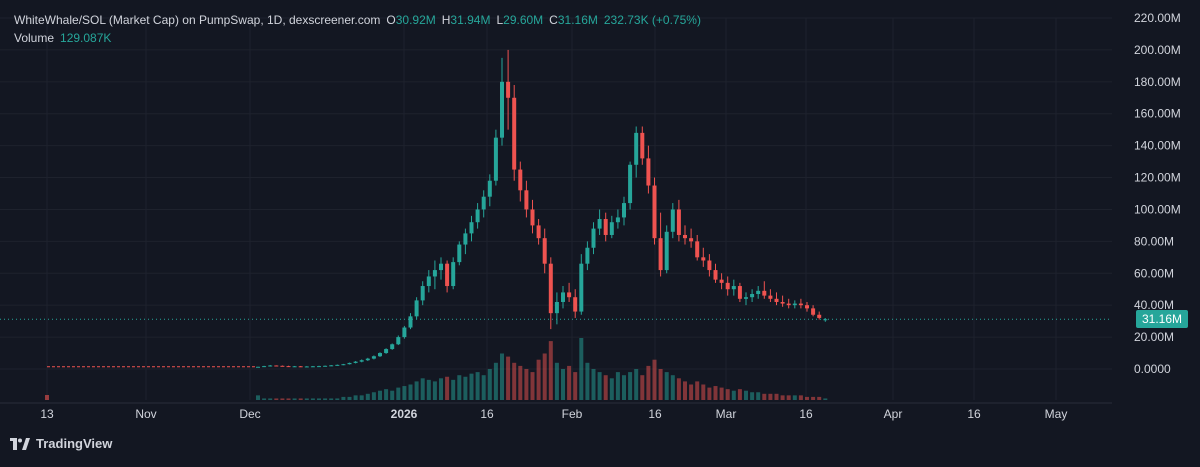  I want to click on y-tick-label: 40.00M, so click(1154, 305).